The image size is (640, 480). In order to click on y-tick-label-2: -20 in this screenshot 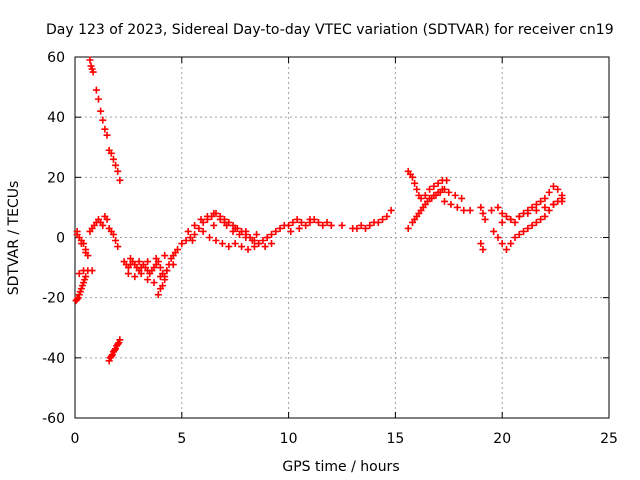, I will do `click(53, 299)`.